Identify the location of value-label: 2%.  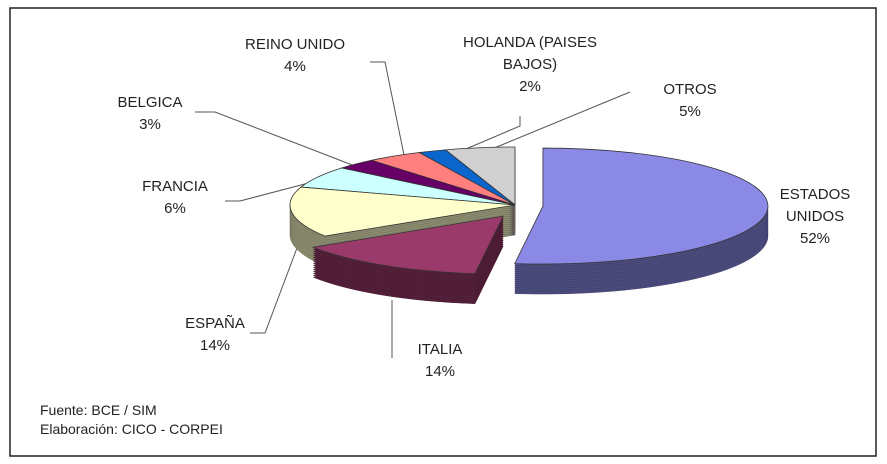
(530, 86).